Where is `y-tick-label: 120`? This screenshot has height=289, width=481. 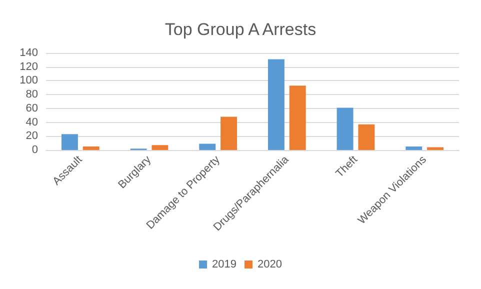
y-tick-label: 120 is located at coordinates (29, 66).